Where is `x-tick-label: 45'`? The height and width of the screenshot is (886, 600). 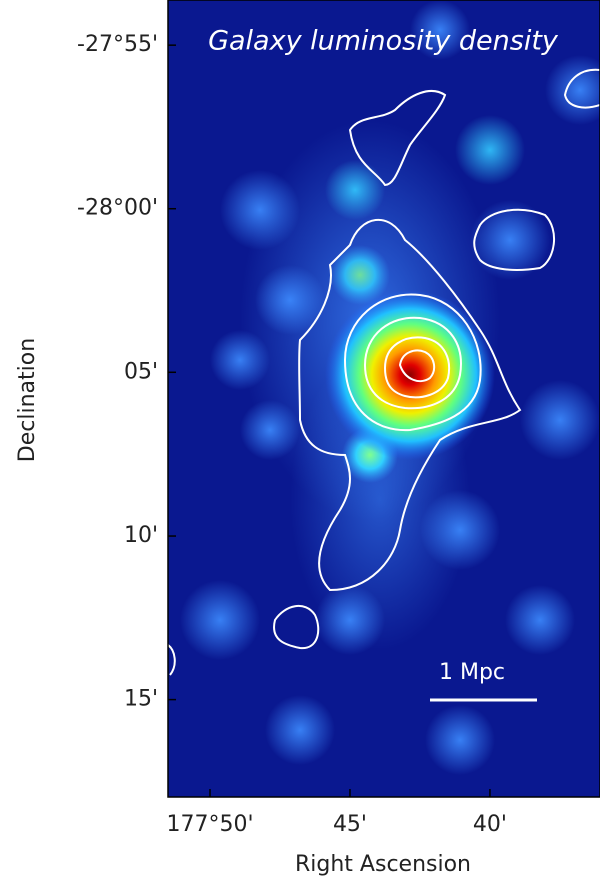
x-tick-label: 45' is located at coordinates (350, 824).